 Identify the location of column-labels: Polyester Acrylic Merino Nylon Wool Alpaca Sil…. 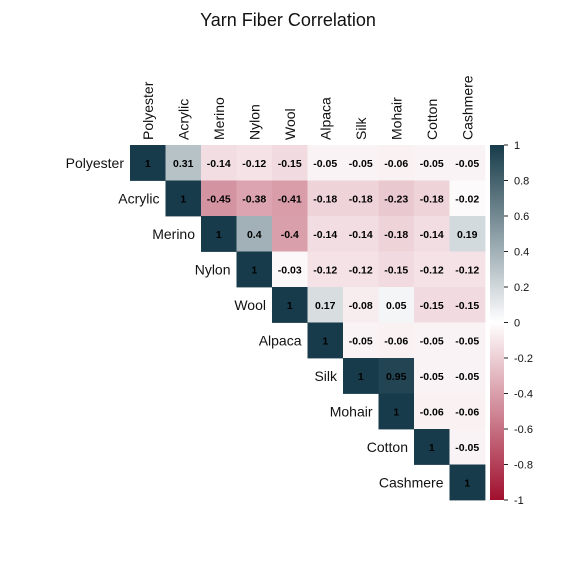
(308, 107).